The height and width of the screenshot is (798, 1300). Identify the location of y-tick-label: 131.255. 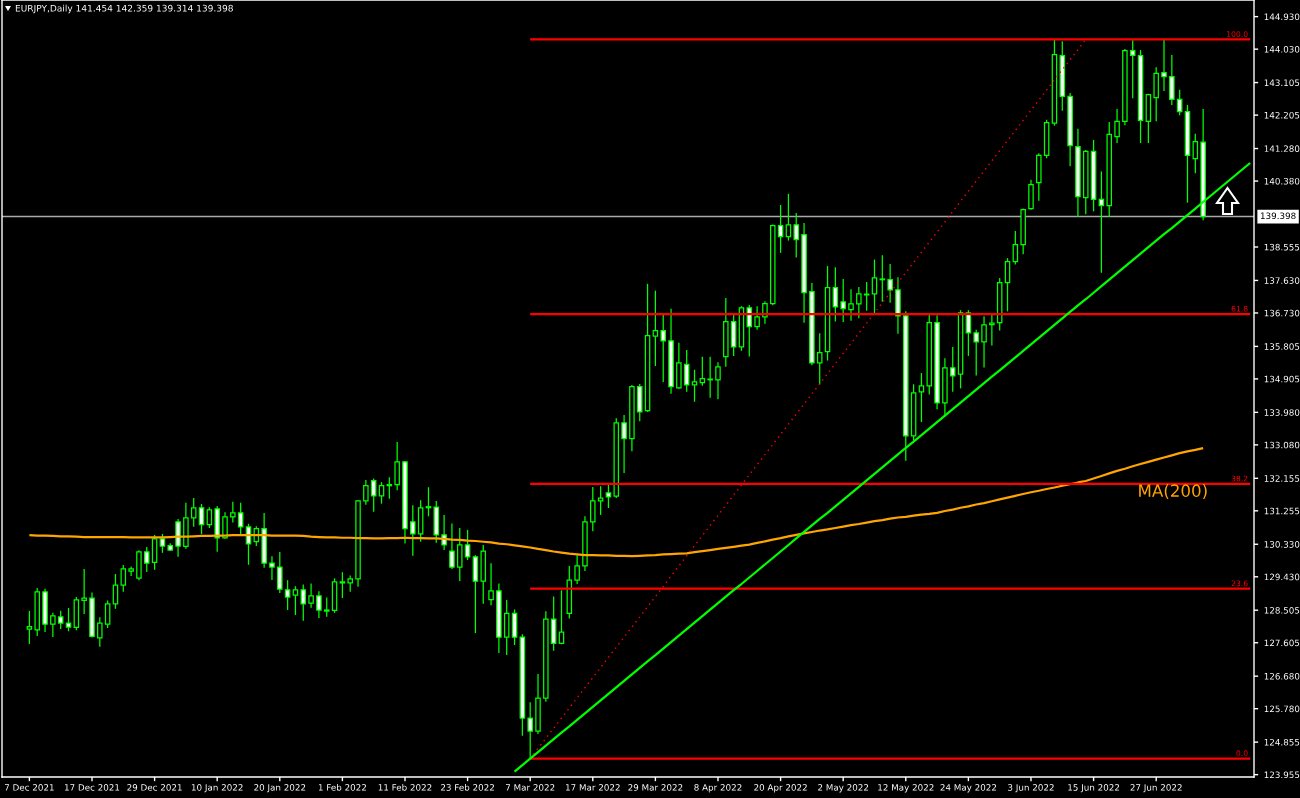
(1282, 511).